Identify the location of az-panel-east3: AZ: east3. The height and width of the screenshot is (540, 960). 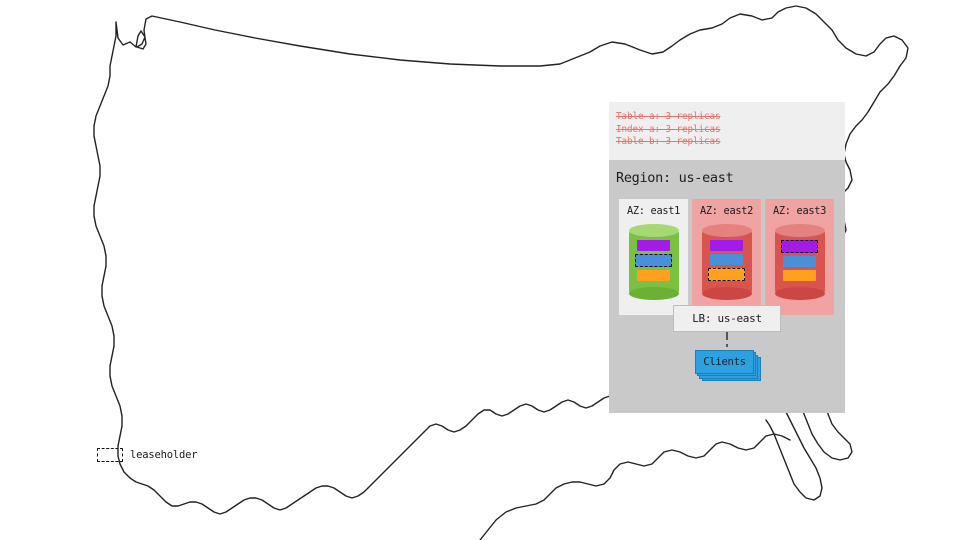
(799, 257).